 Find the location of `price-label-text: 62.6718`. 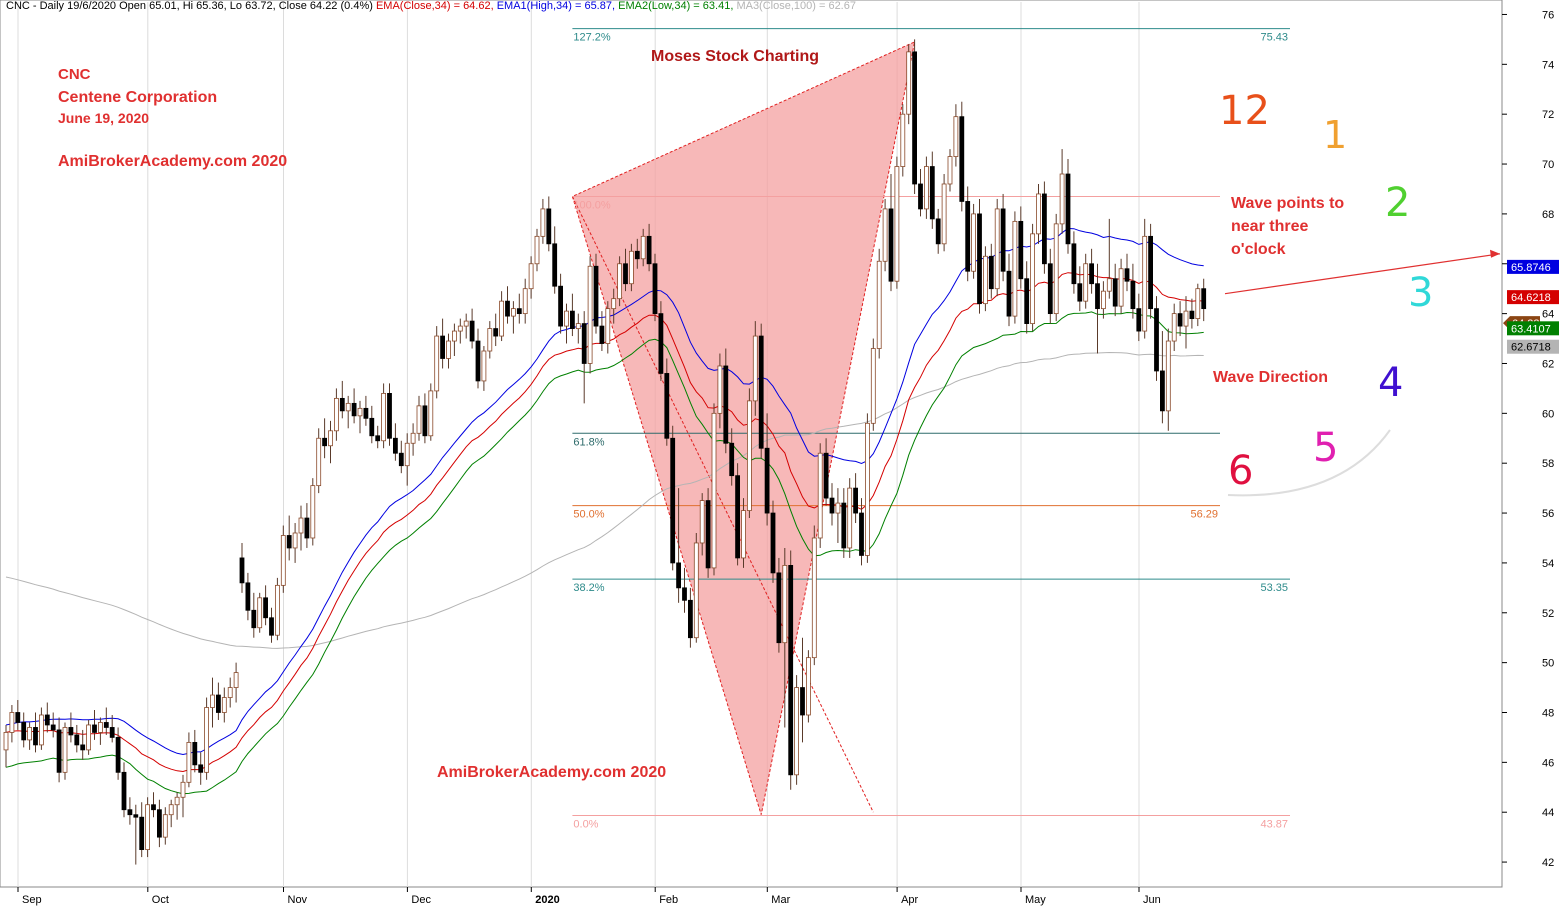

price-label-text: 62.6718 is located at coordinates (1531, 348).